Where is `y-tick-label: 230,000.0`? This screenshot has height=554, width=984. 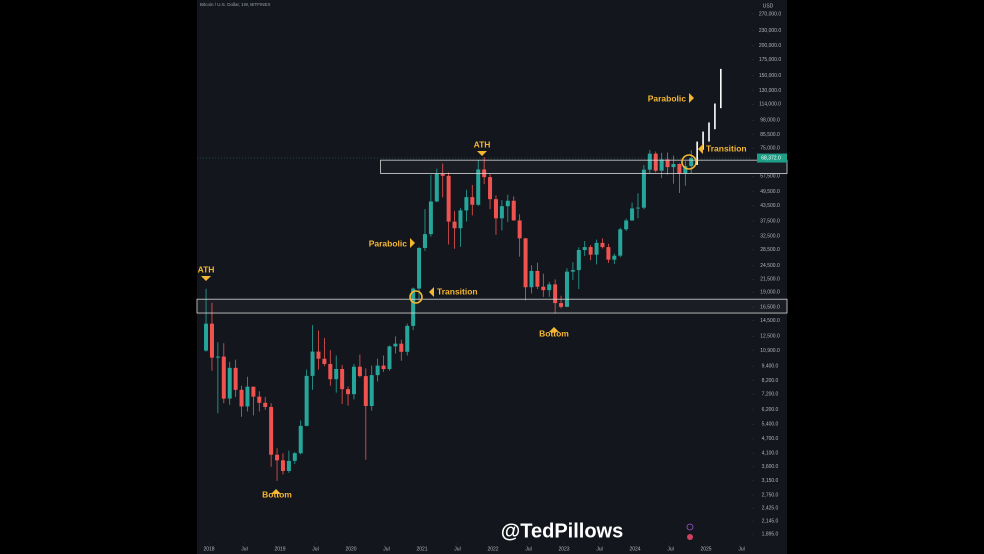 y-tick-label: 230,000.0 is located at coordinates (770, 31).